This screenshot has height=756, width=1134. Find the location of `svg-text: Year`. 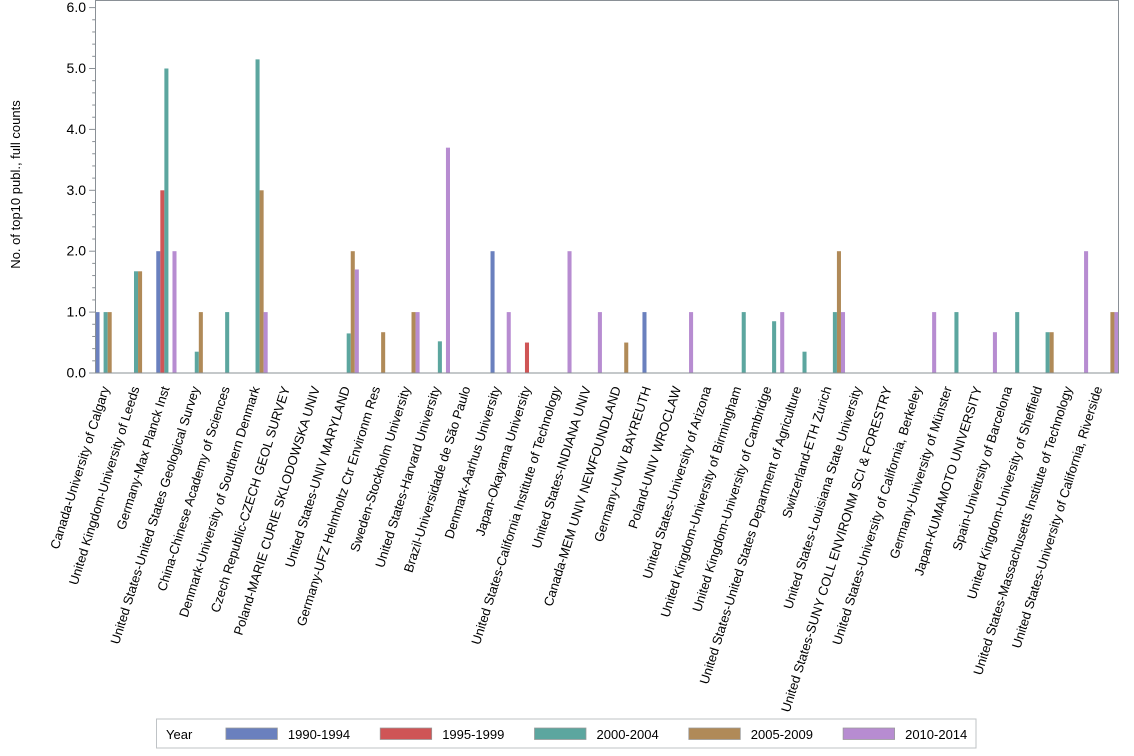

svg-text: Year is located at coordinates (179, 734).